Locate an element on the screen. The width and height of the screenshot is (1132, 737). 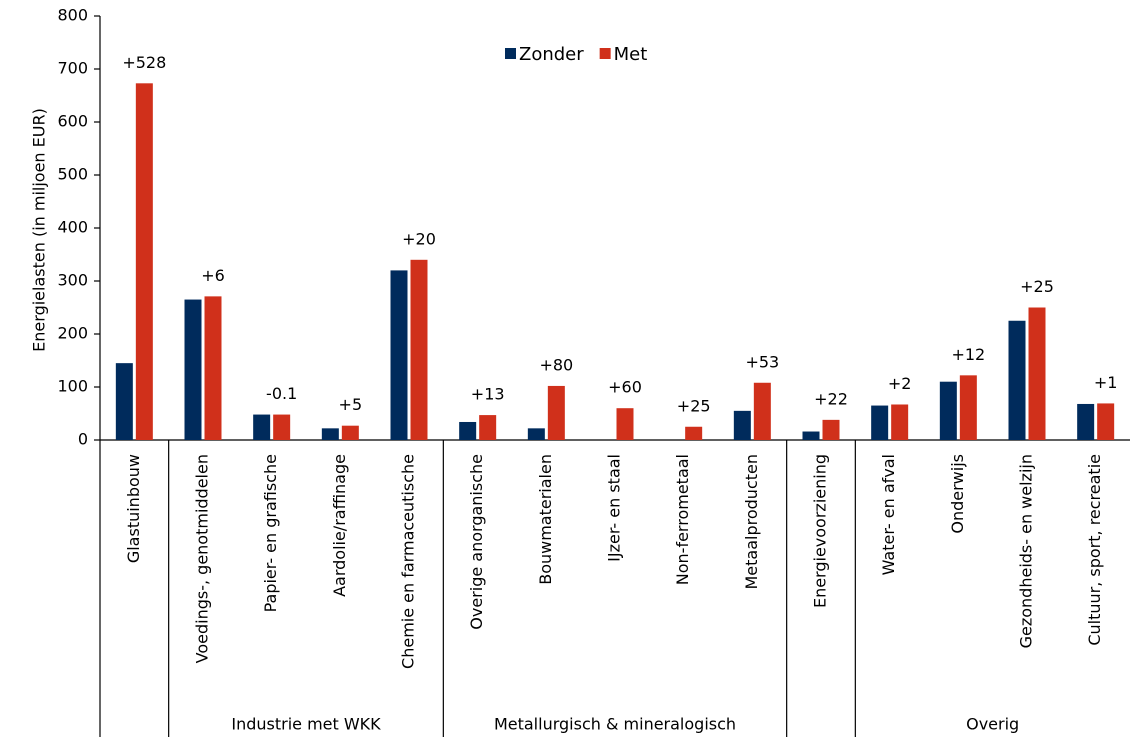
x-tick-label: Metaalproducten is located at coordinates (751, 522).